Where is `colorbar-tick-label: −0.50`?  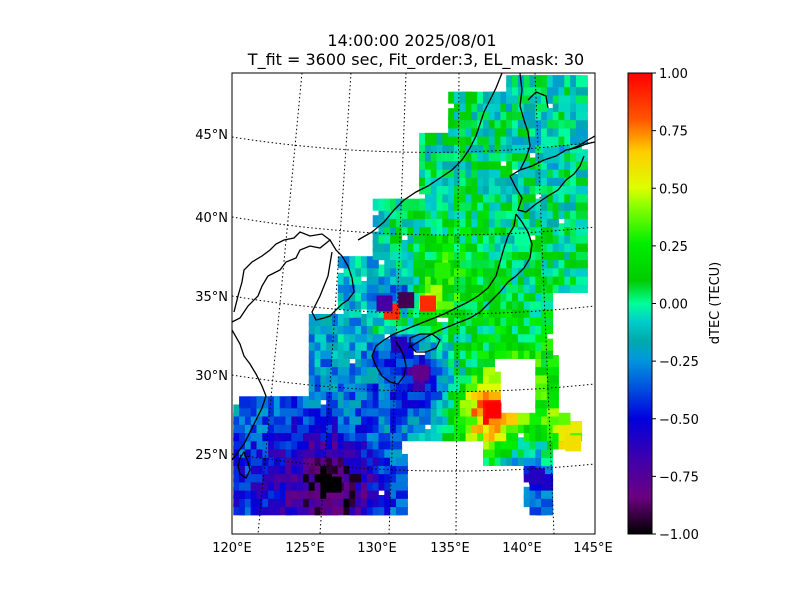 colorbar-tick-label: −0.50 is located at coordinates (679, 420).